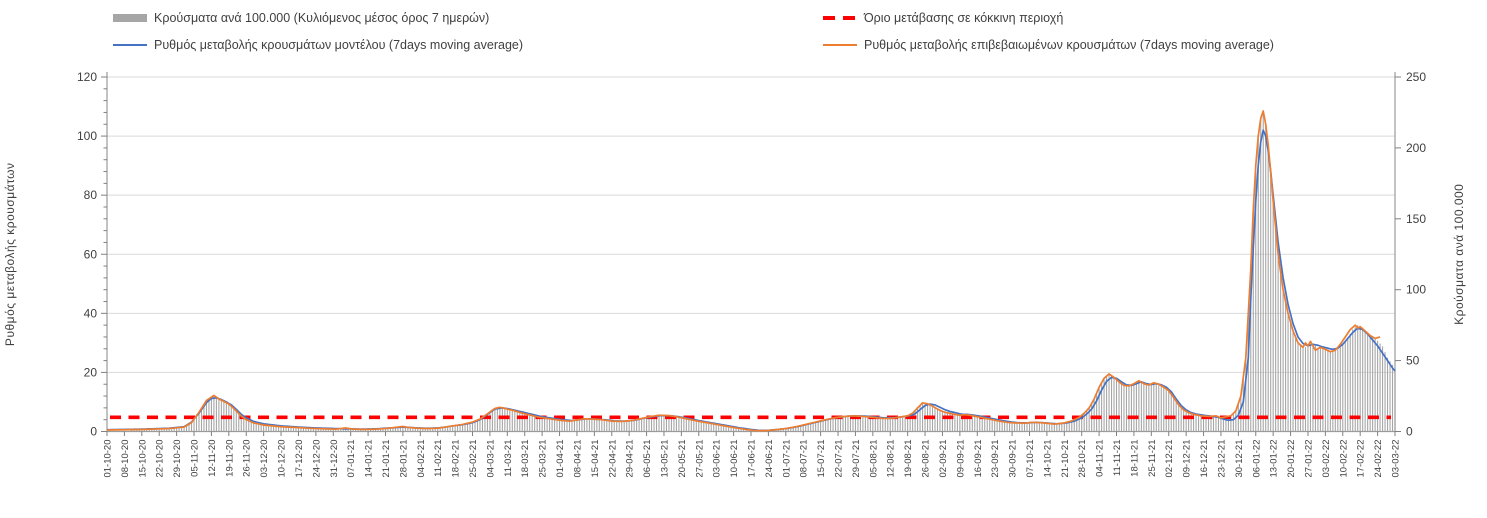  I want to click on svg-text: 14-10-21, so click(1047, 459).